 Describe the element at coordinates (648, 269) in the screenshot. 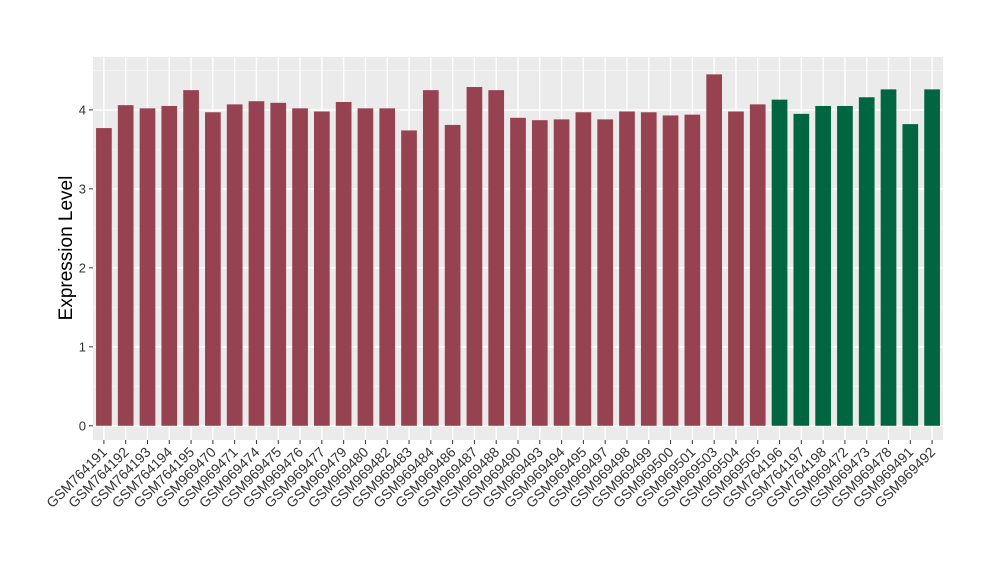

I see `bar-GSM969499` at that location.